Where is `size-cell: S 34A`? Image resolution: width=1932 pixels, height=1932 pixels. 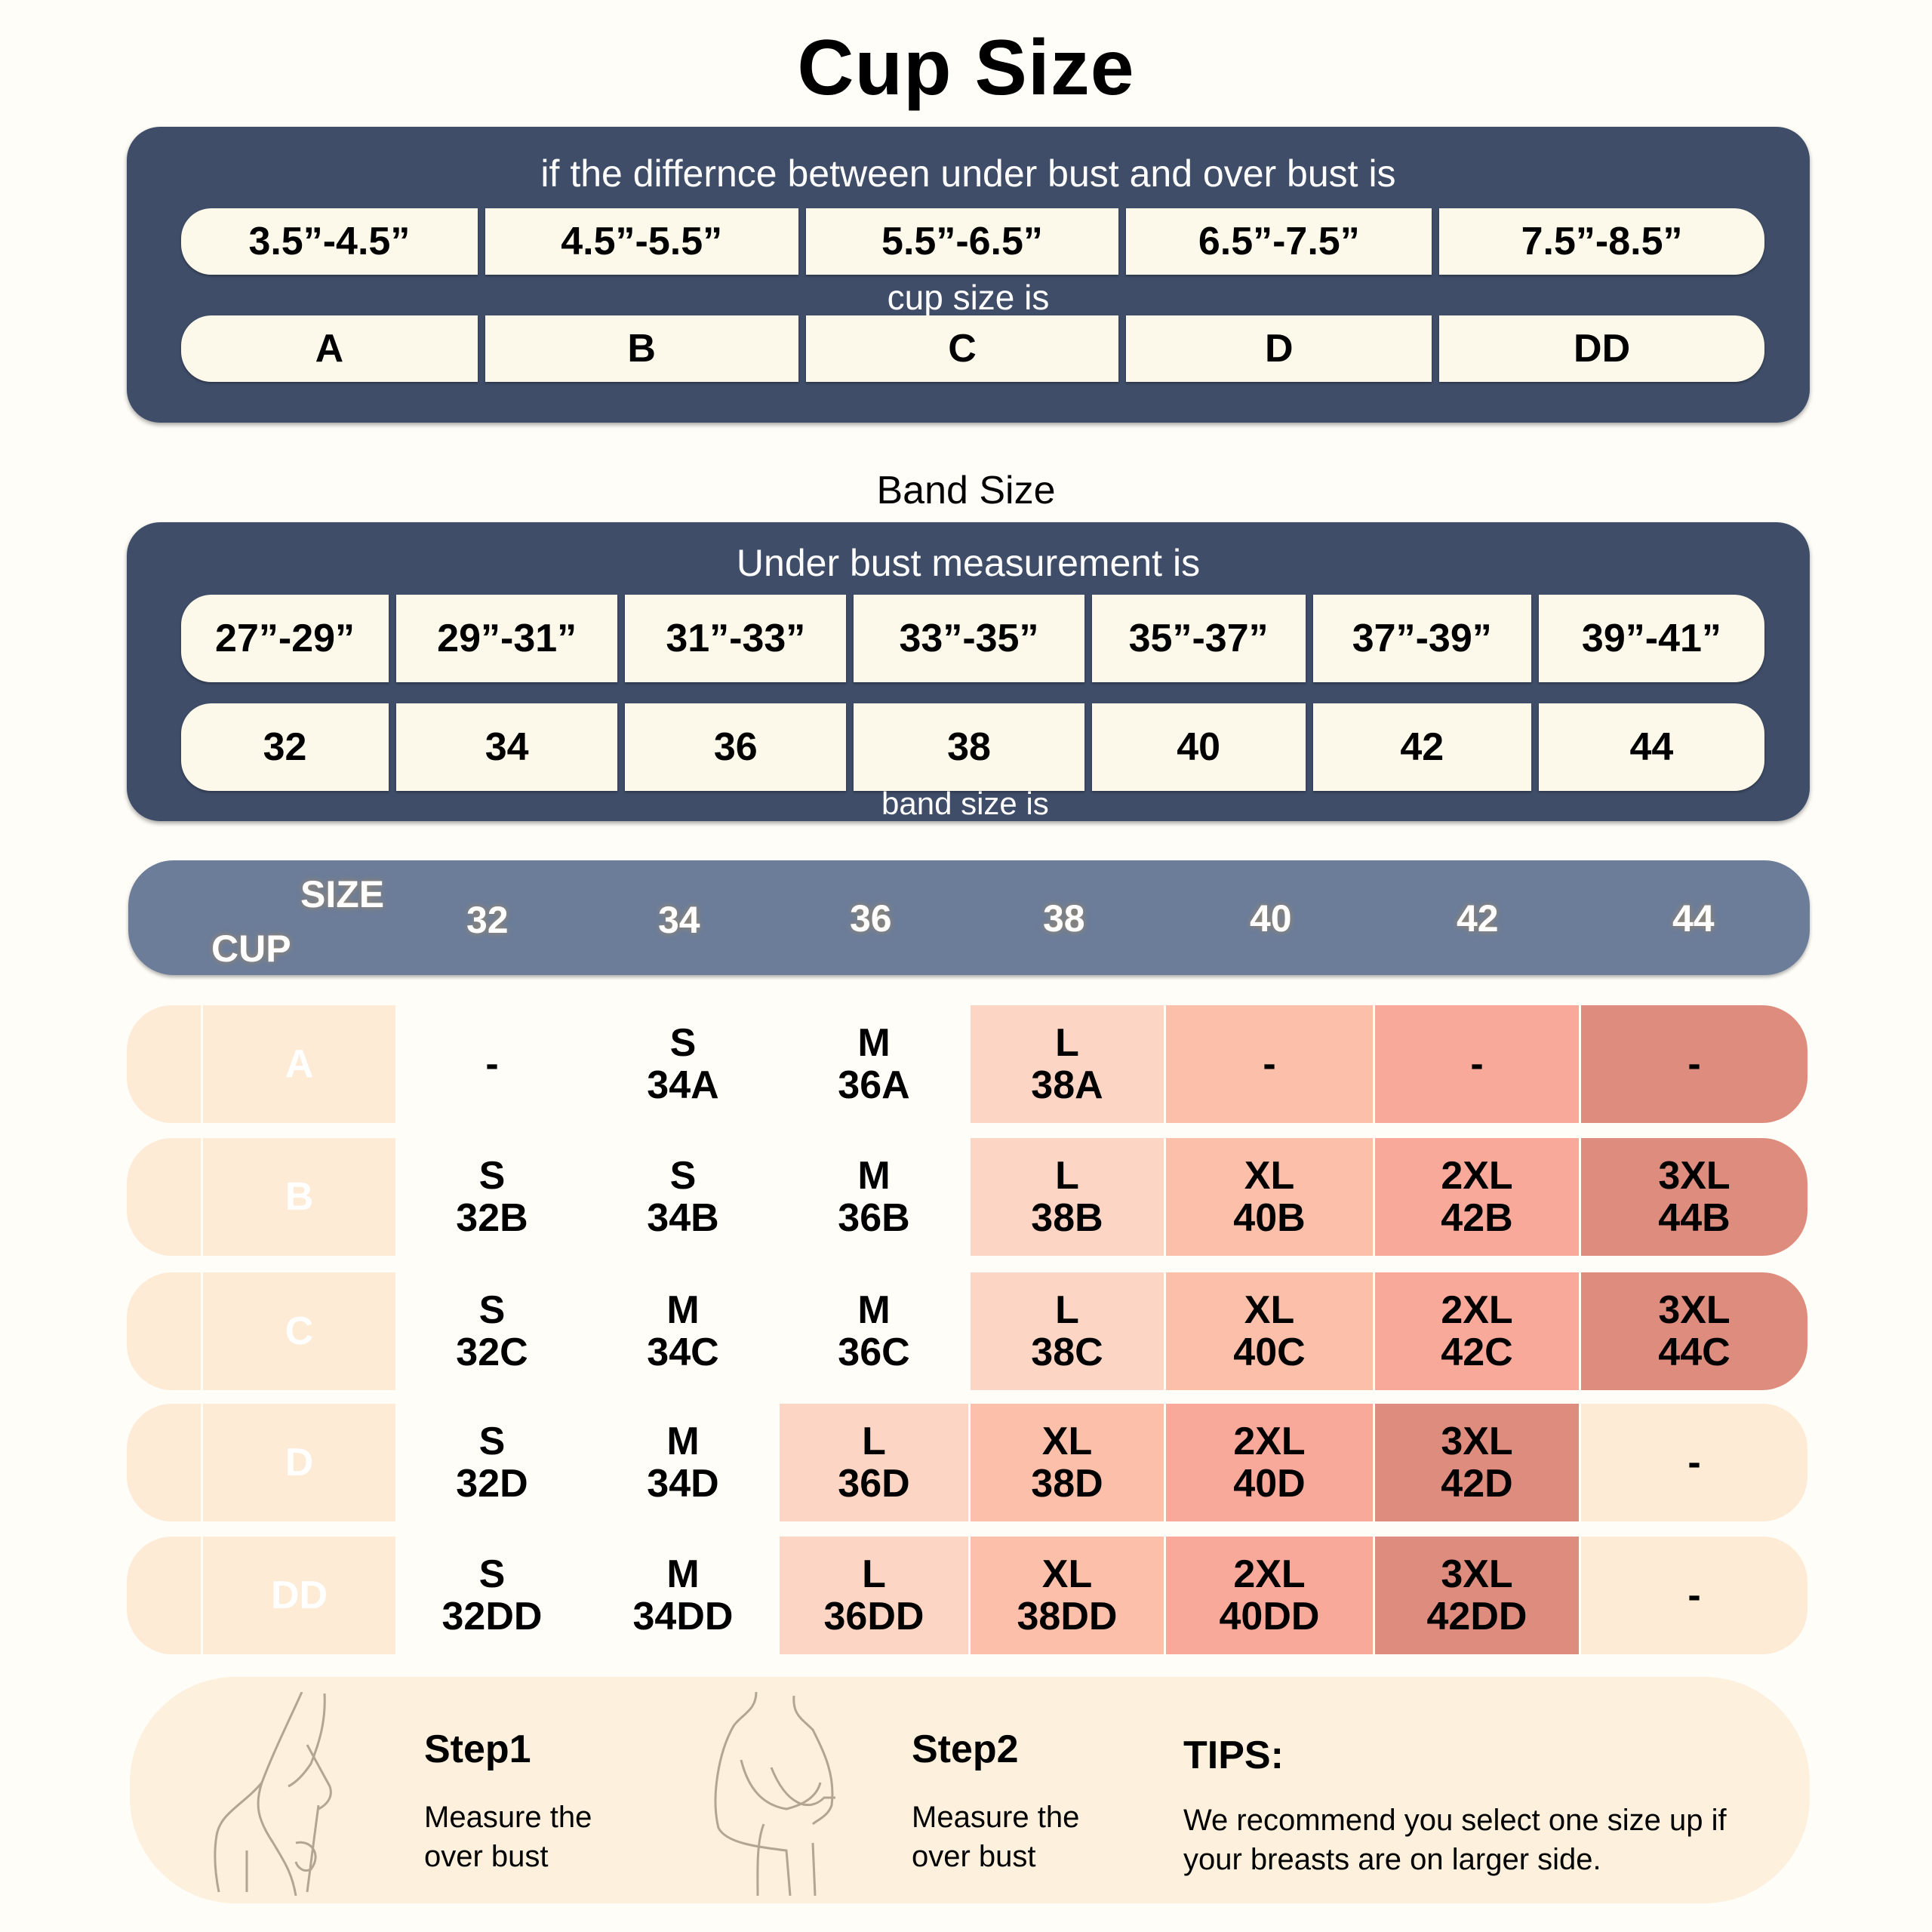 size-cell: S 34A is located at coordinates (683, 1064).